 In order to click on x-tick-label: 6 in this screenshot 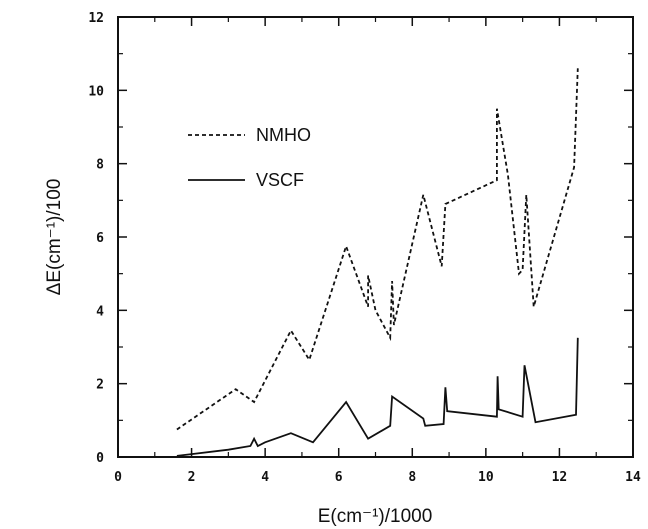, I will do `click(339, 477)`.